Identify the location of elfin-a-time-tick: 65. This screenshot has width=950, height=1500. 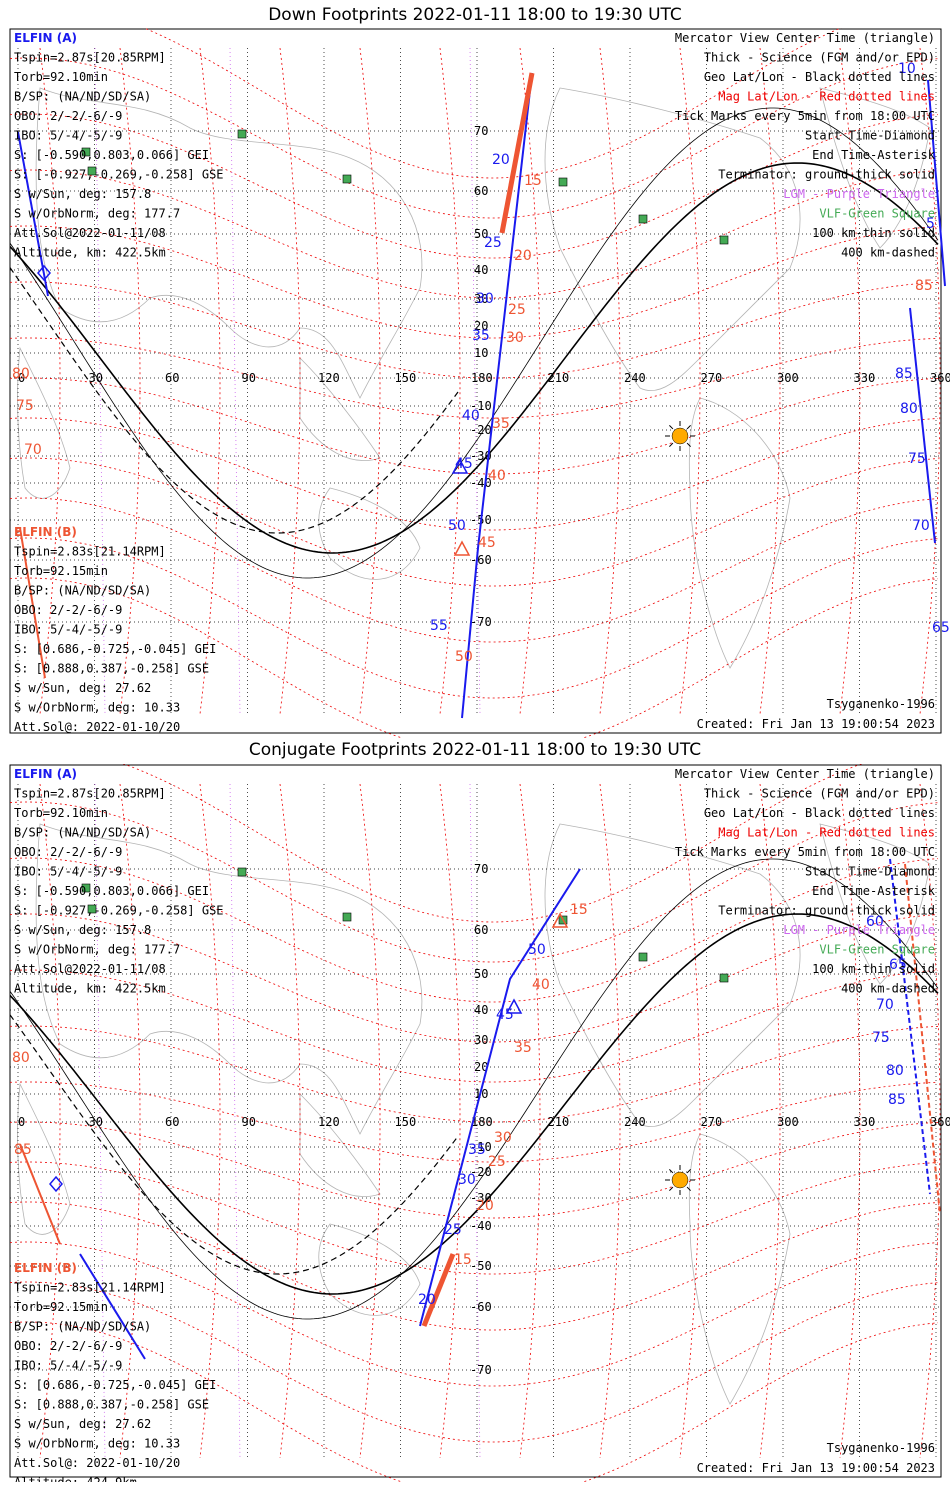
(941, 628).